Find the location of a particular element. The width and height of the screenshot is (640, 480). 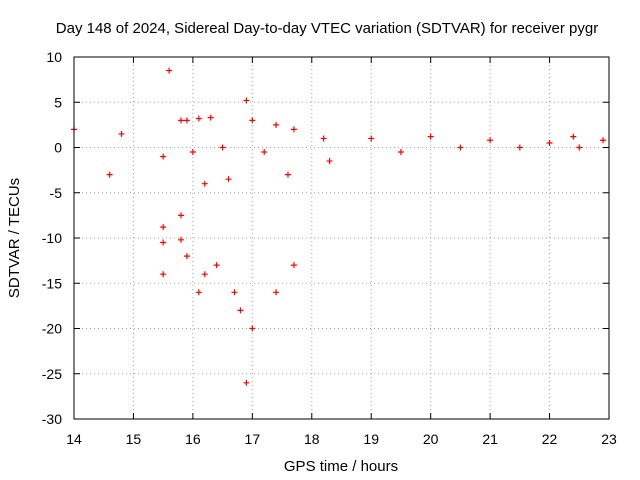

x-tick-label: 21 is located at coordinates (490, 439).